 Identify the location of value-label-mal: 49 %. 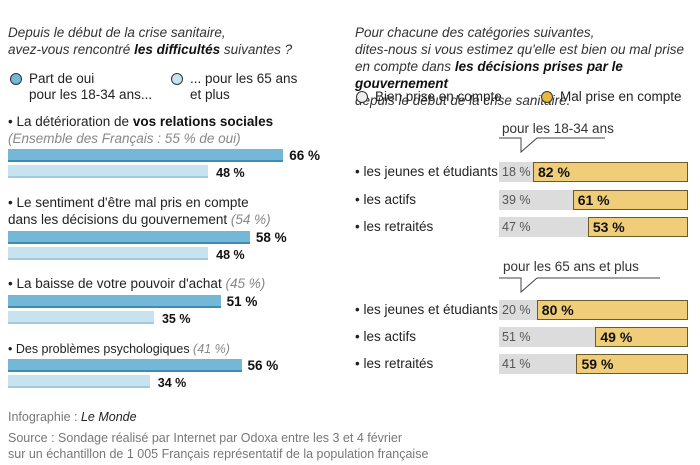
(616, 337).